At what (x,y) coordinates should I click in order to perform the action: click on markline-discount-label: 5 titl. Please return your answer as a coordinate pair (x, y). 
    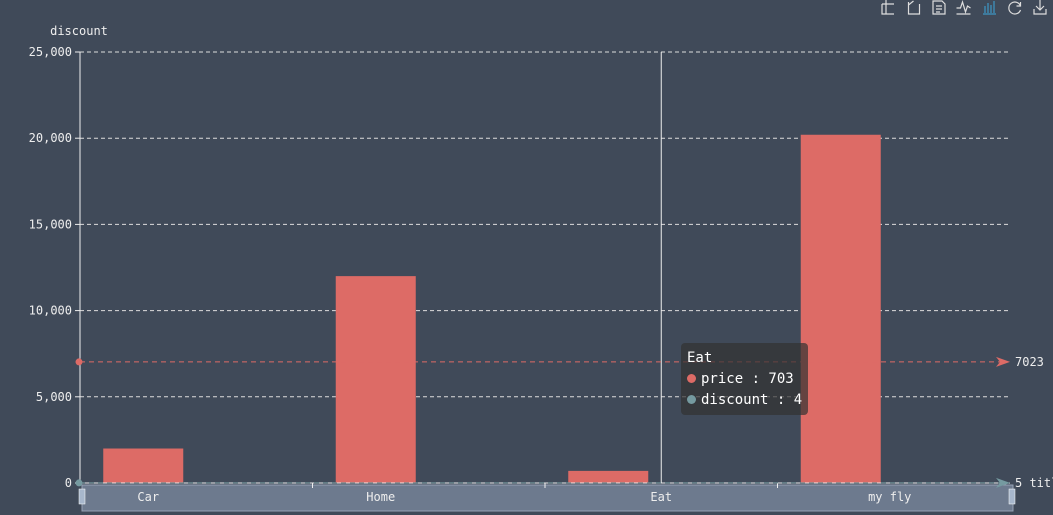
    Looking at the image, I should click on (1034, 483).